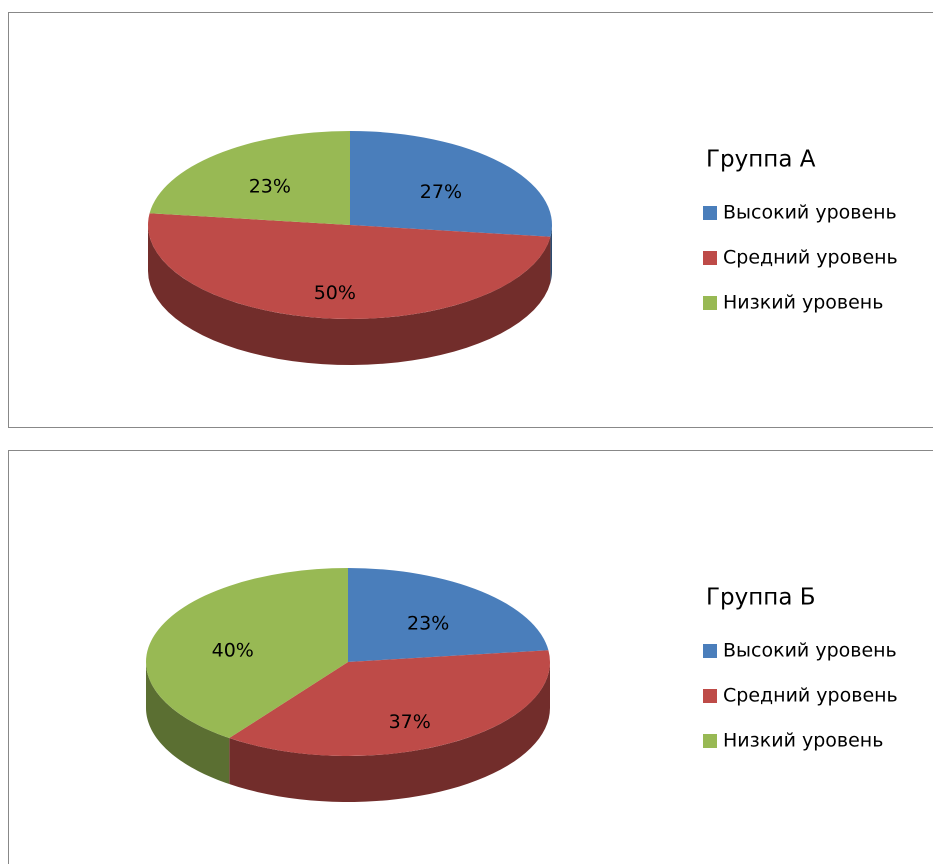 The image size is (933, 864). What do you see at coordinates (441, 192) in the screenshot?
I see `data-label: 27%` at bounding box center [441, 192].